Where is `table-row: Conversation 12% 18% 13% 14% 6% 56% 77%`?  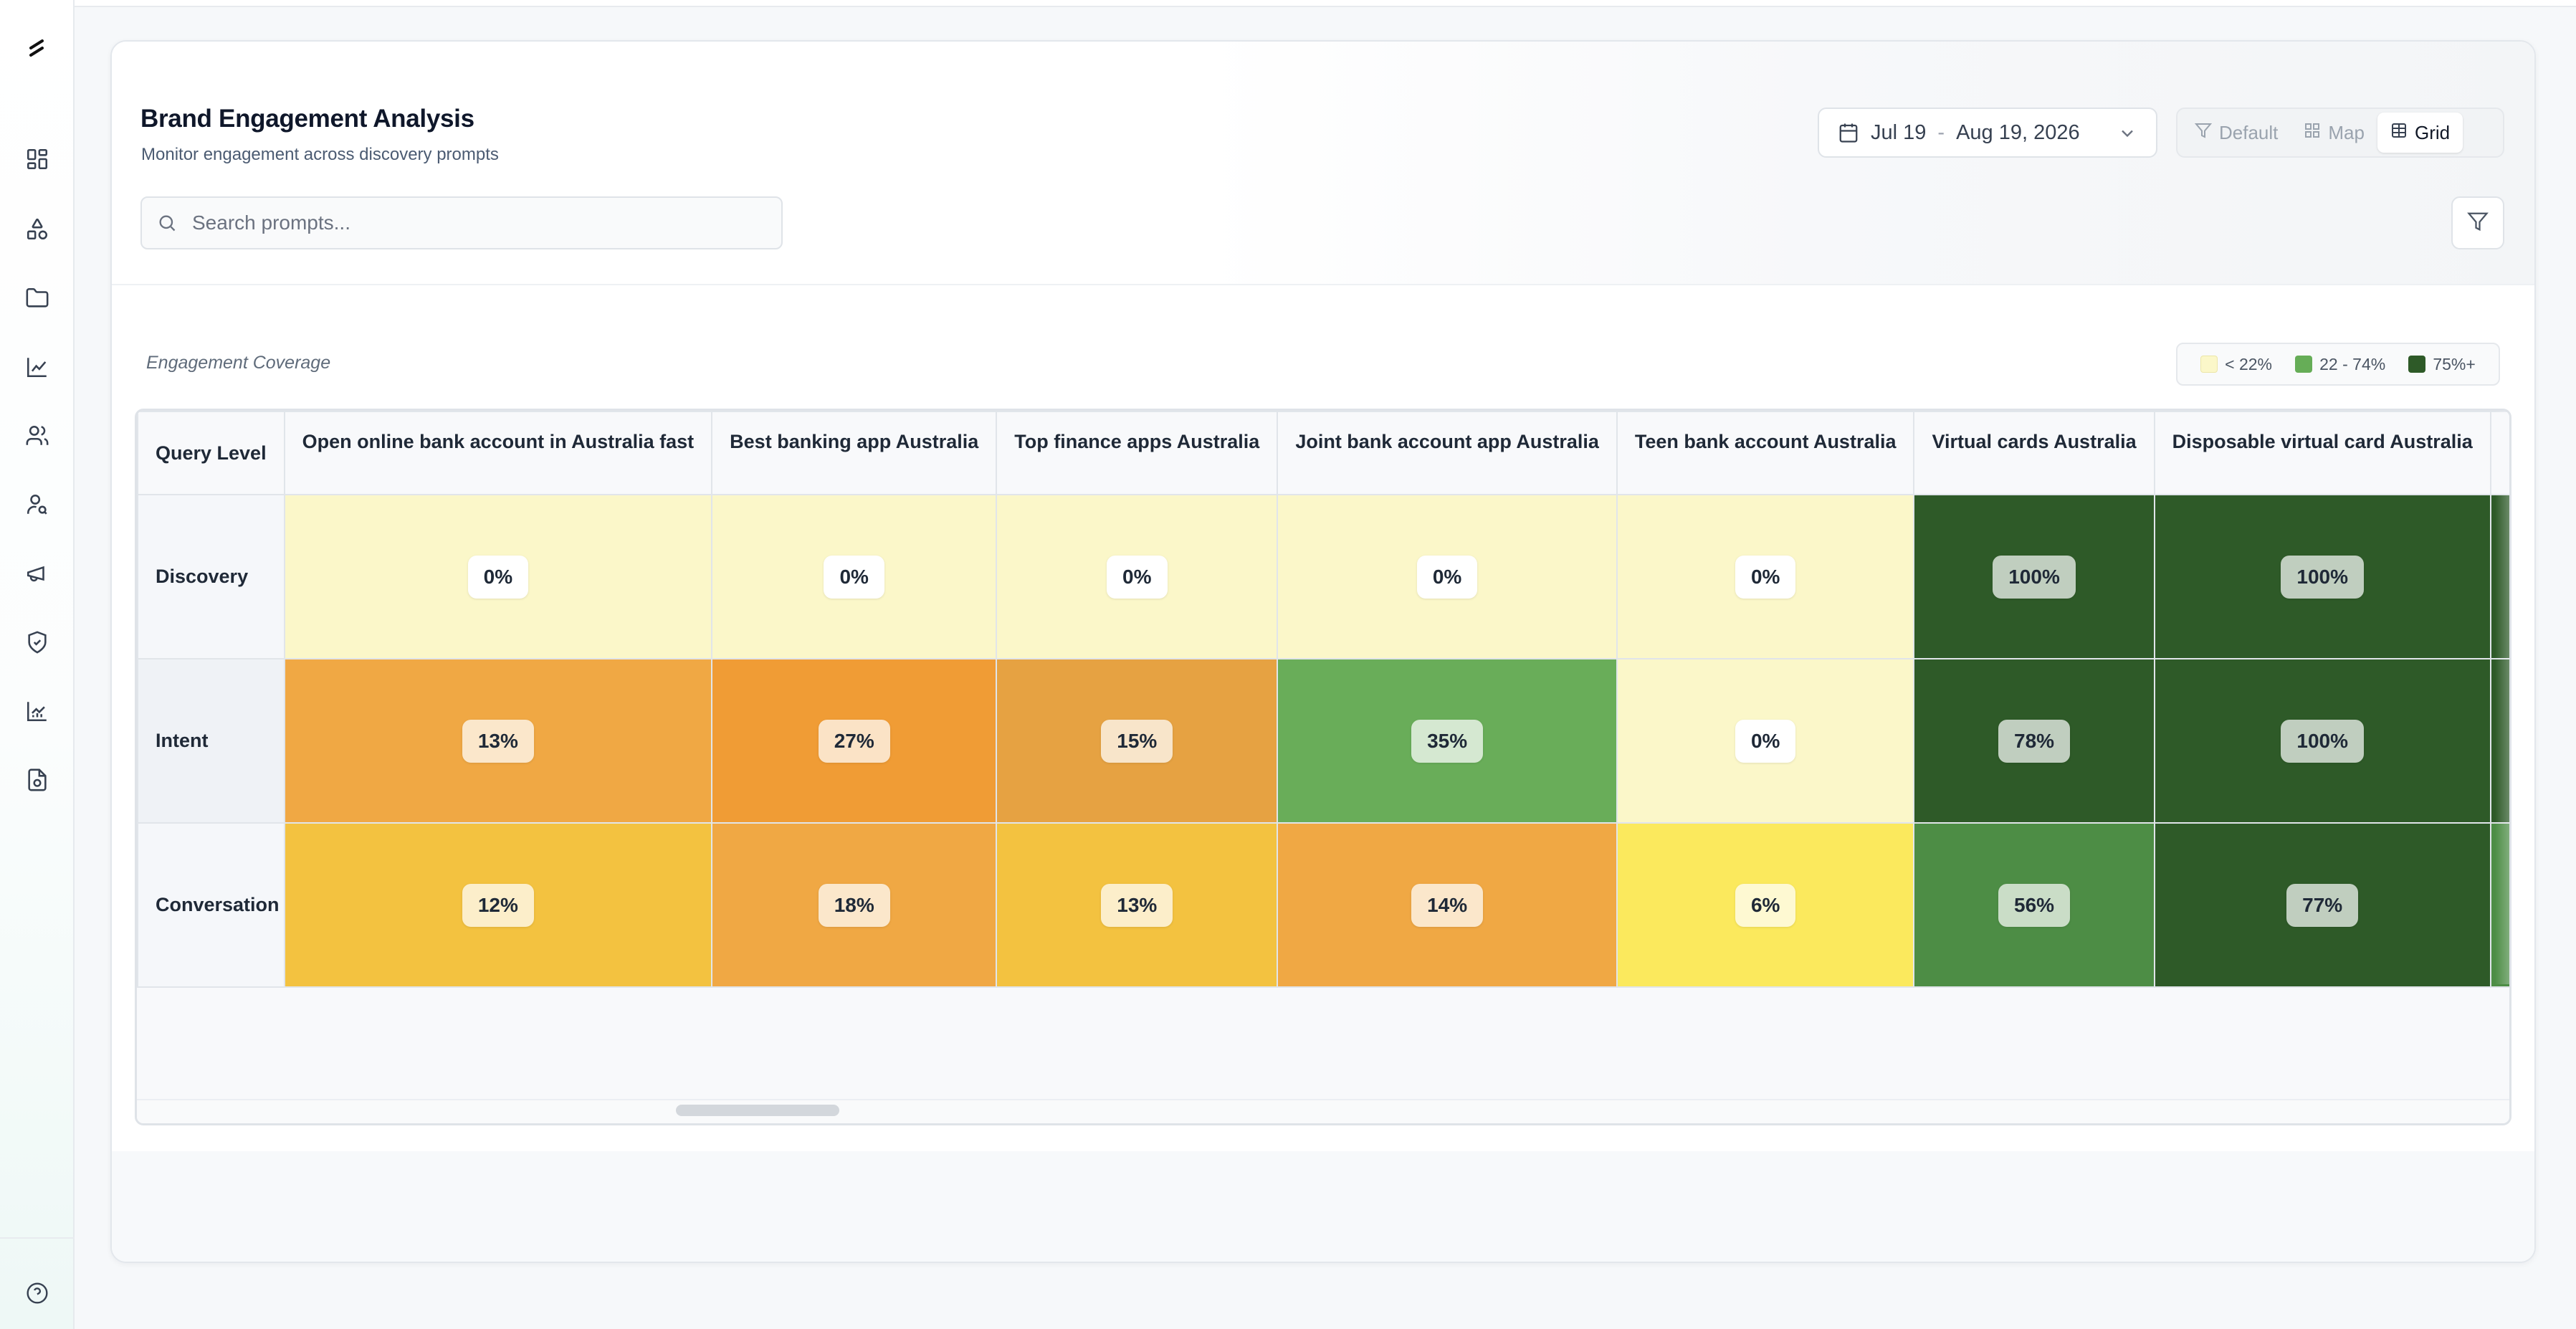
table-row: Conversation 12% 18% 13% 14% 6% 56% 77% is located at coordinates (1323, 905).